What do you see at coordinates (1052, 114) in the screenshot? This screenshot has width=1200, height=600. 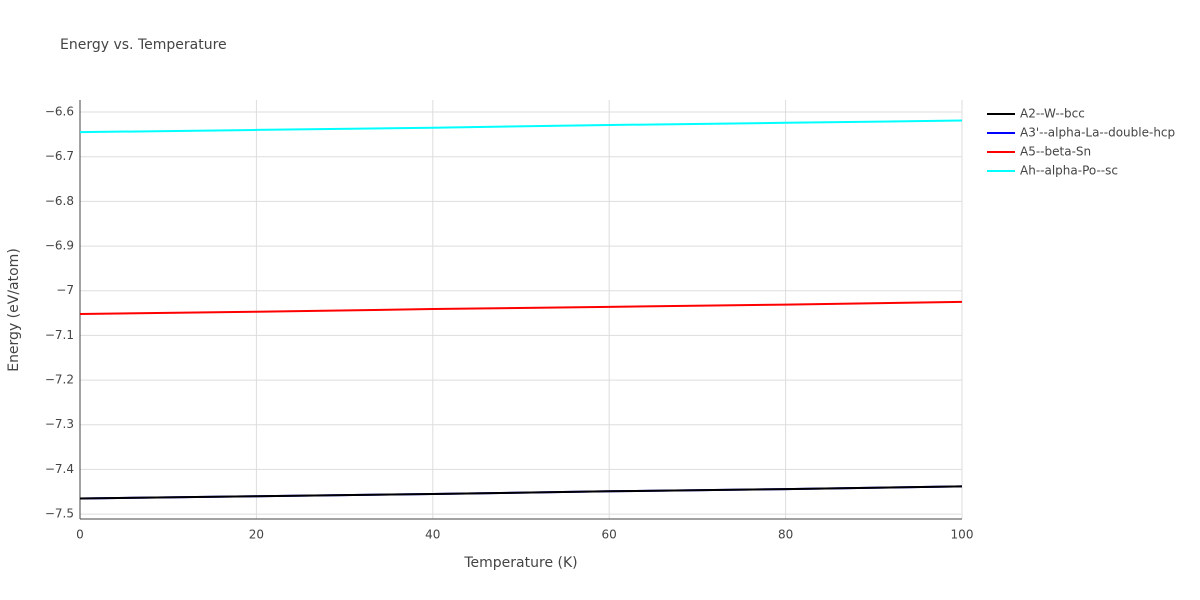 I see `legend-label: A2--W--bcc` at bounding box center [1052, 114].